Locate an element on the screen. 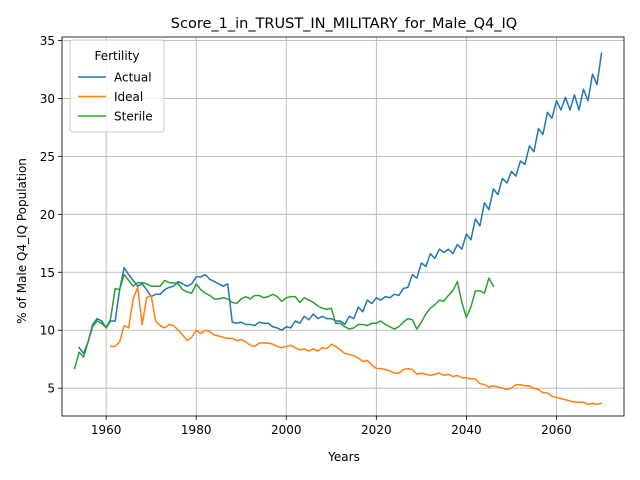 The width and height of the screenshot is (640, 480). legend-label-actual: Actual is located at coordinates (133, 78).